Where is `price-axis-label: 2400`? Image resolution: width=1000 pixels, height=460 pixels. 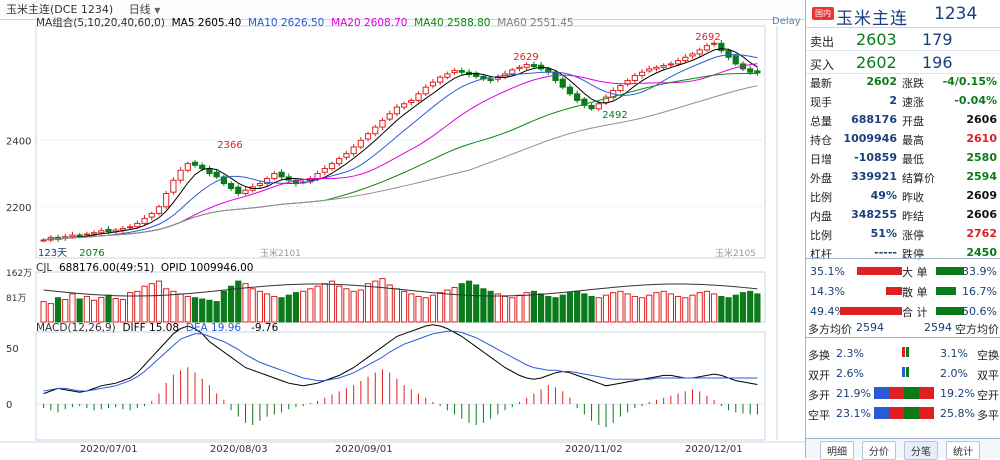
price-axis-label: 2400 is located at coordinates (18, 141).